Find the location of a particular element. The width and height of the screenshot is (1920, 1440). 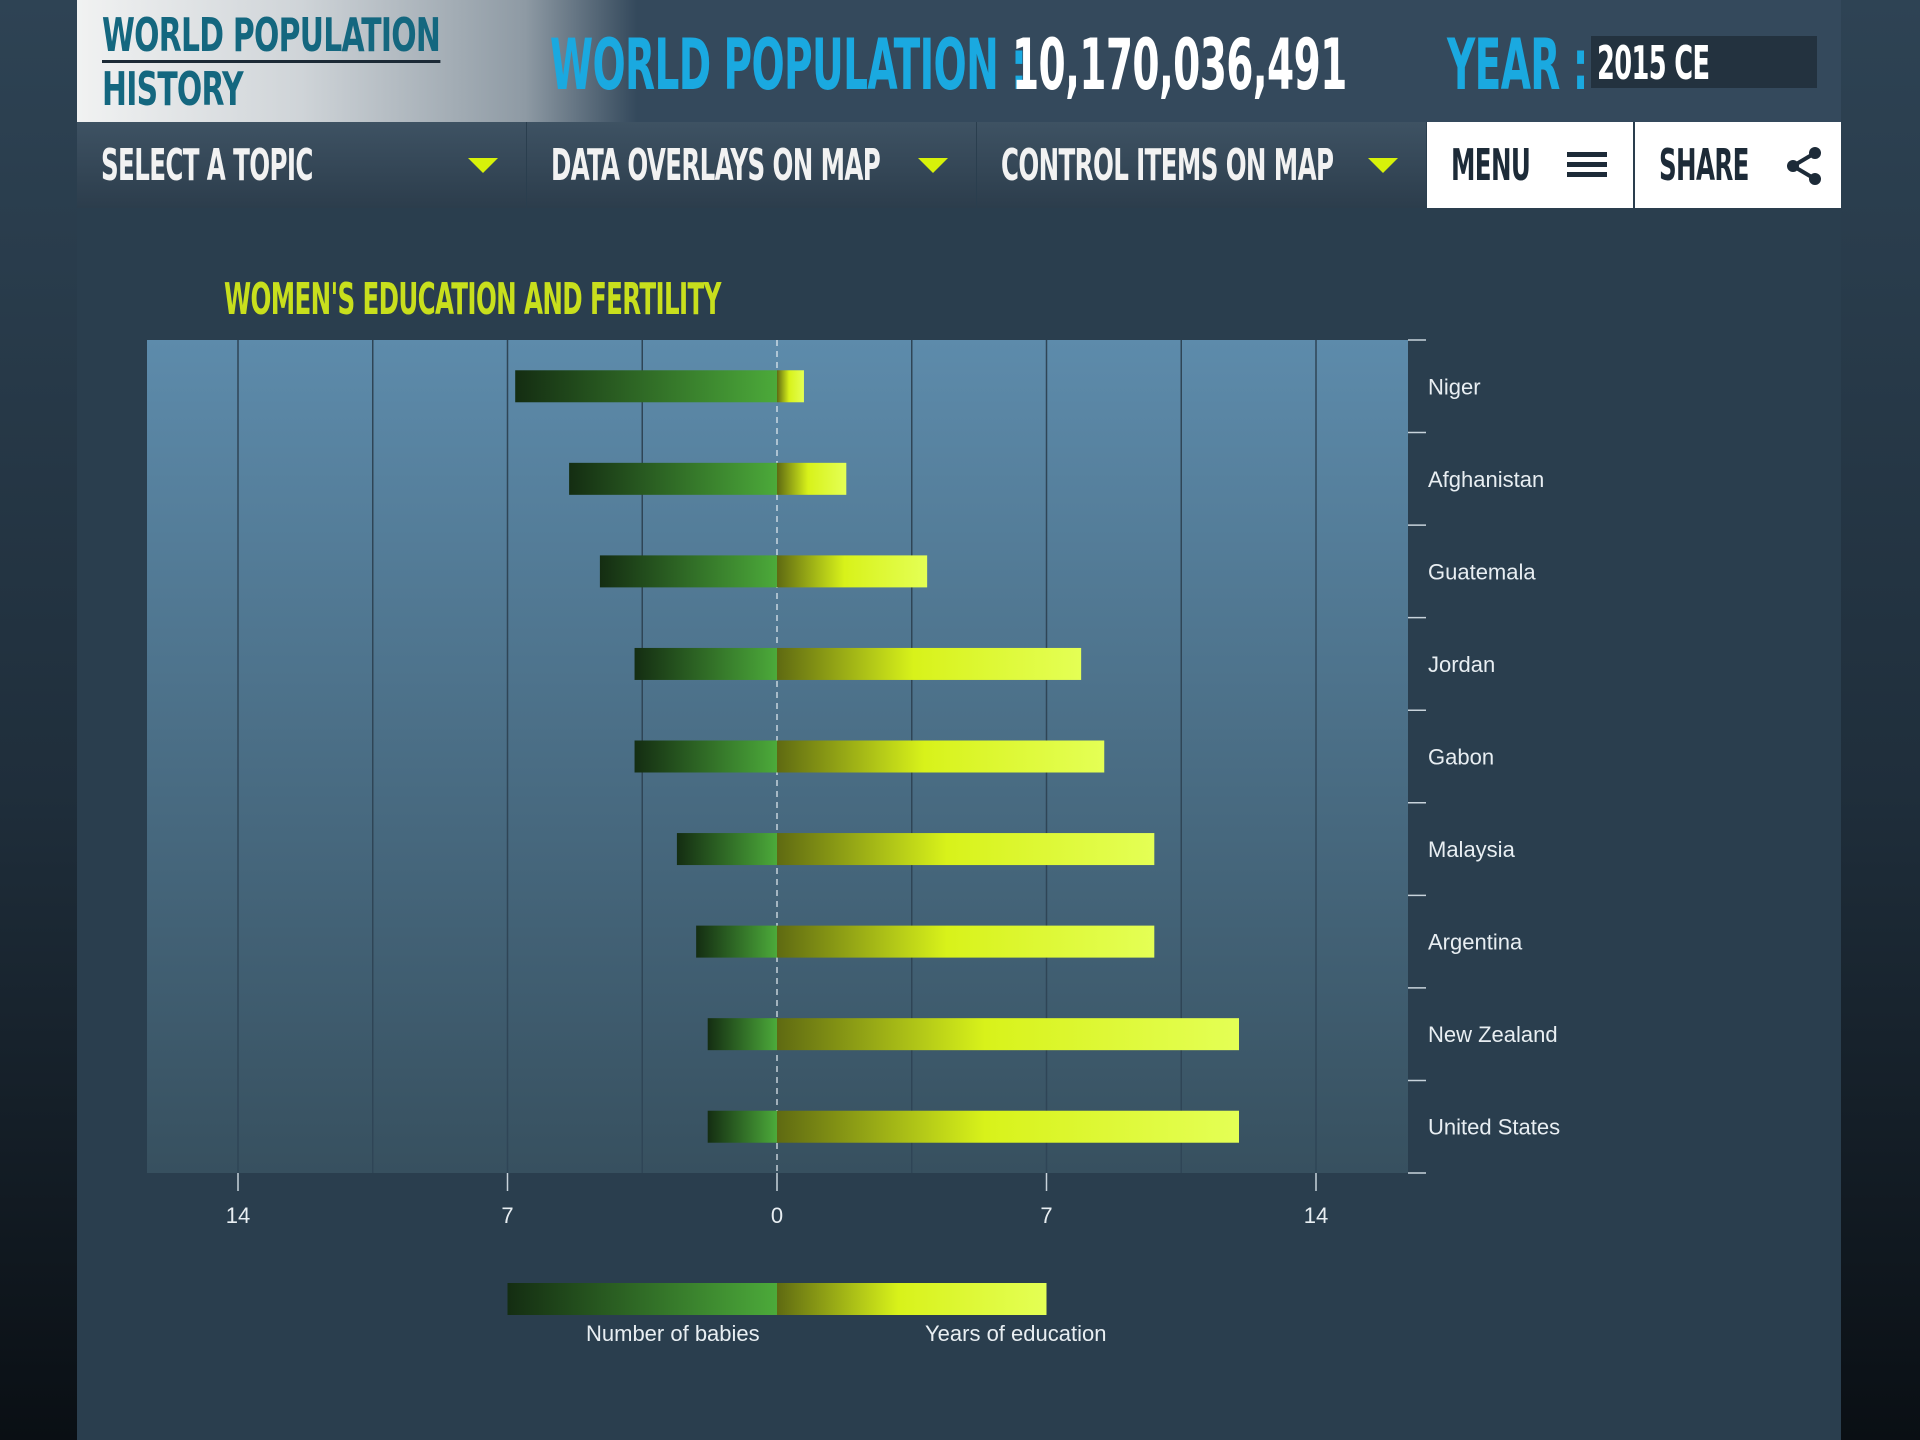

menu-button: Menu is located at coordinates (1530, 165).